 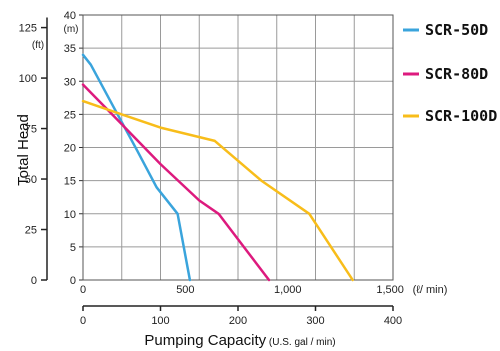 What do you see at coordinates (70, 182) in the screenshot?
I see `y-m-tick-label: 15` at bounding box center [70, 182].